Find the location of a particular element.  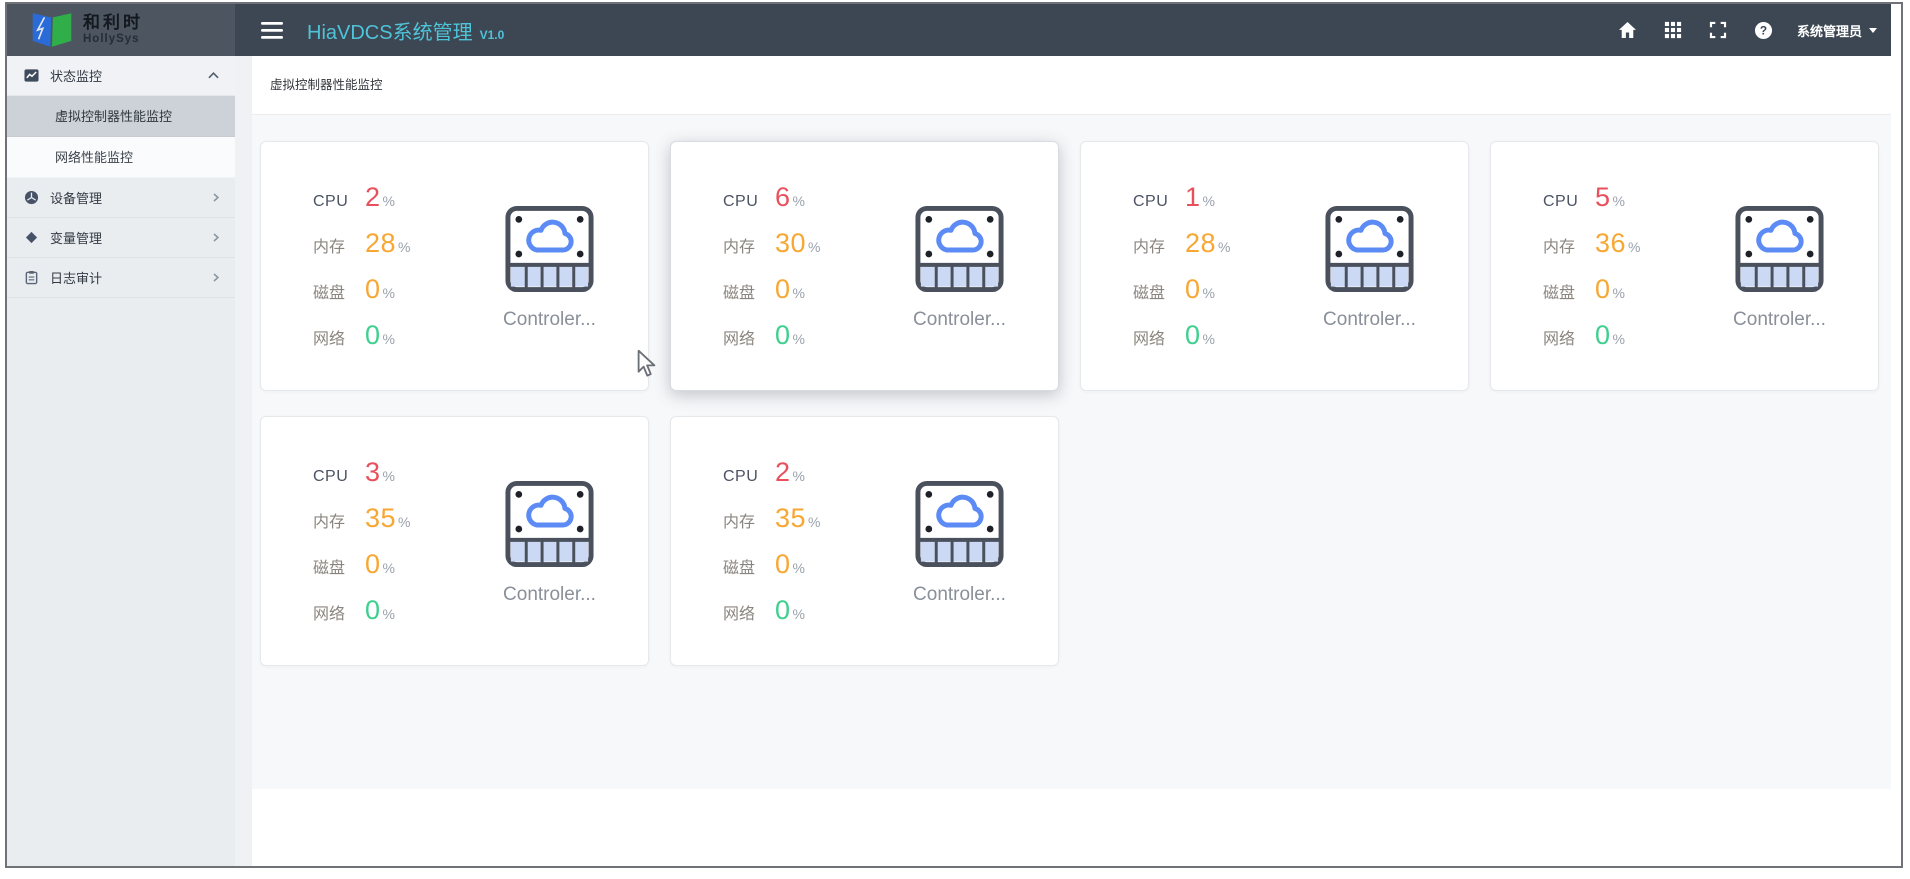

help-button: ? is located at coordinates (1763, 30).